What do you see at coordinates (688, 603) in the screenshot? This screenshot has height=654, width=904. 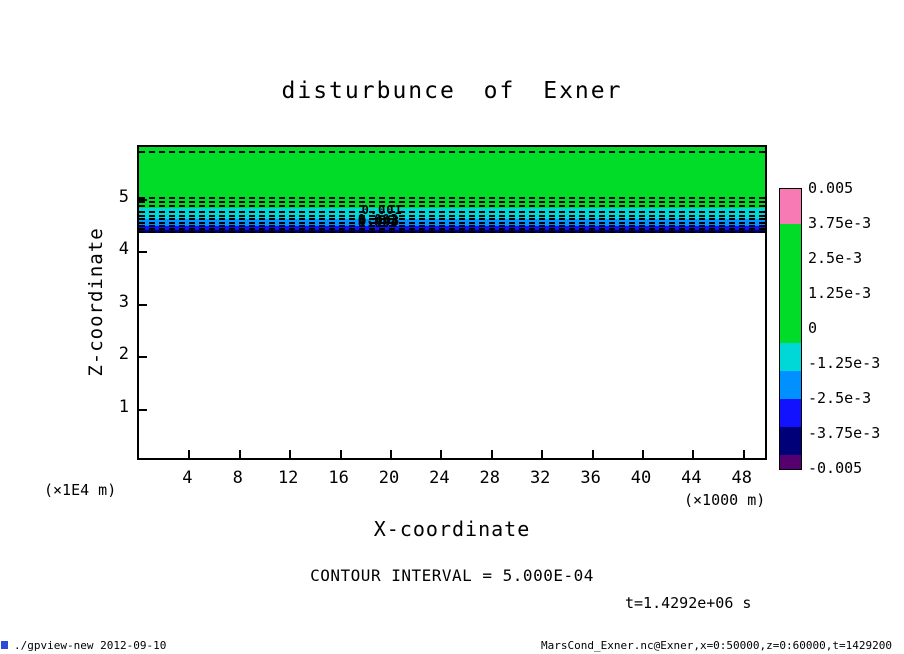 I see `time-annotation: t=1.4292e+06 s` at bounding box center [688, 603].